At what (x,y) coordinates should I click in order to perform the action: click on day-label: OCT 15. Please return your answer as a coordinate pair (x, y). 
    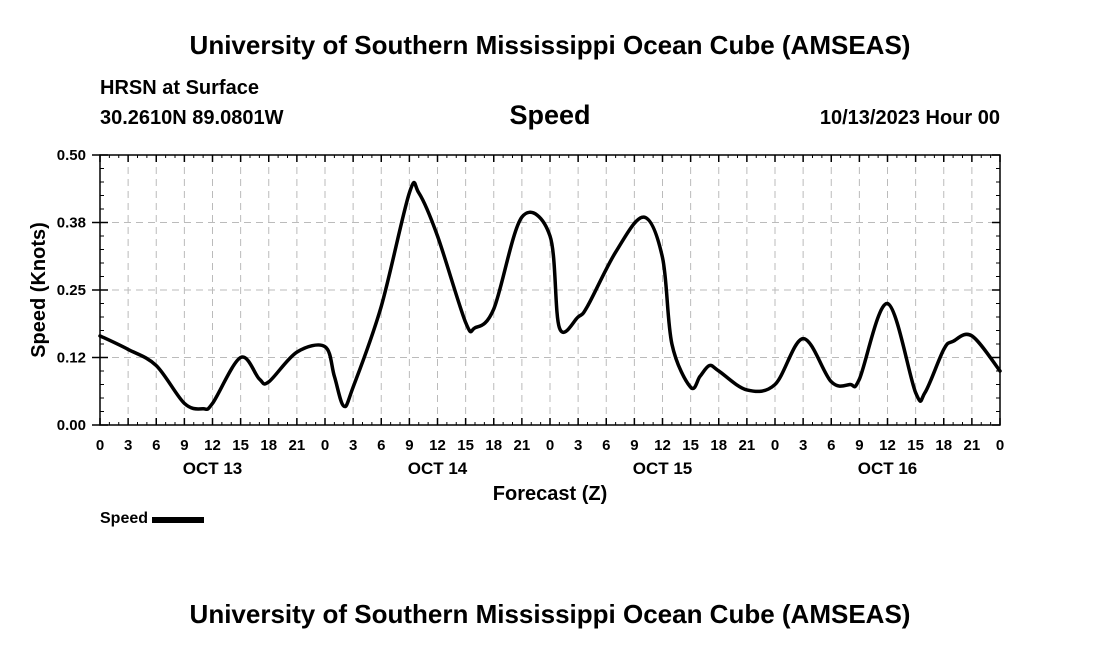
    Looking at the image, I should click on (663, 468).